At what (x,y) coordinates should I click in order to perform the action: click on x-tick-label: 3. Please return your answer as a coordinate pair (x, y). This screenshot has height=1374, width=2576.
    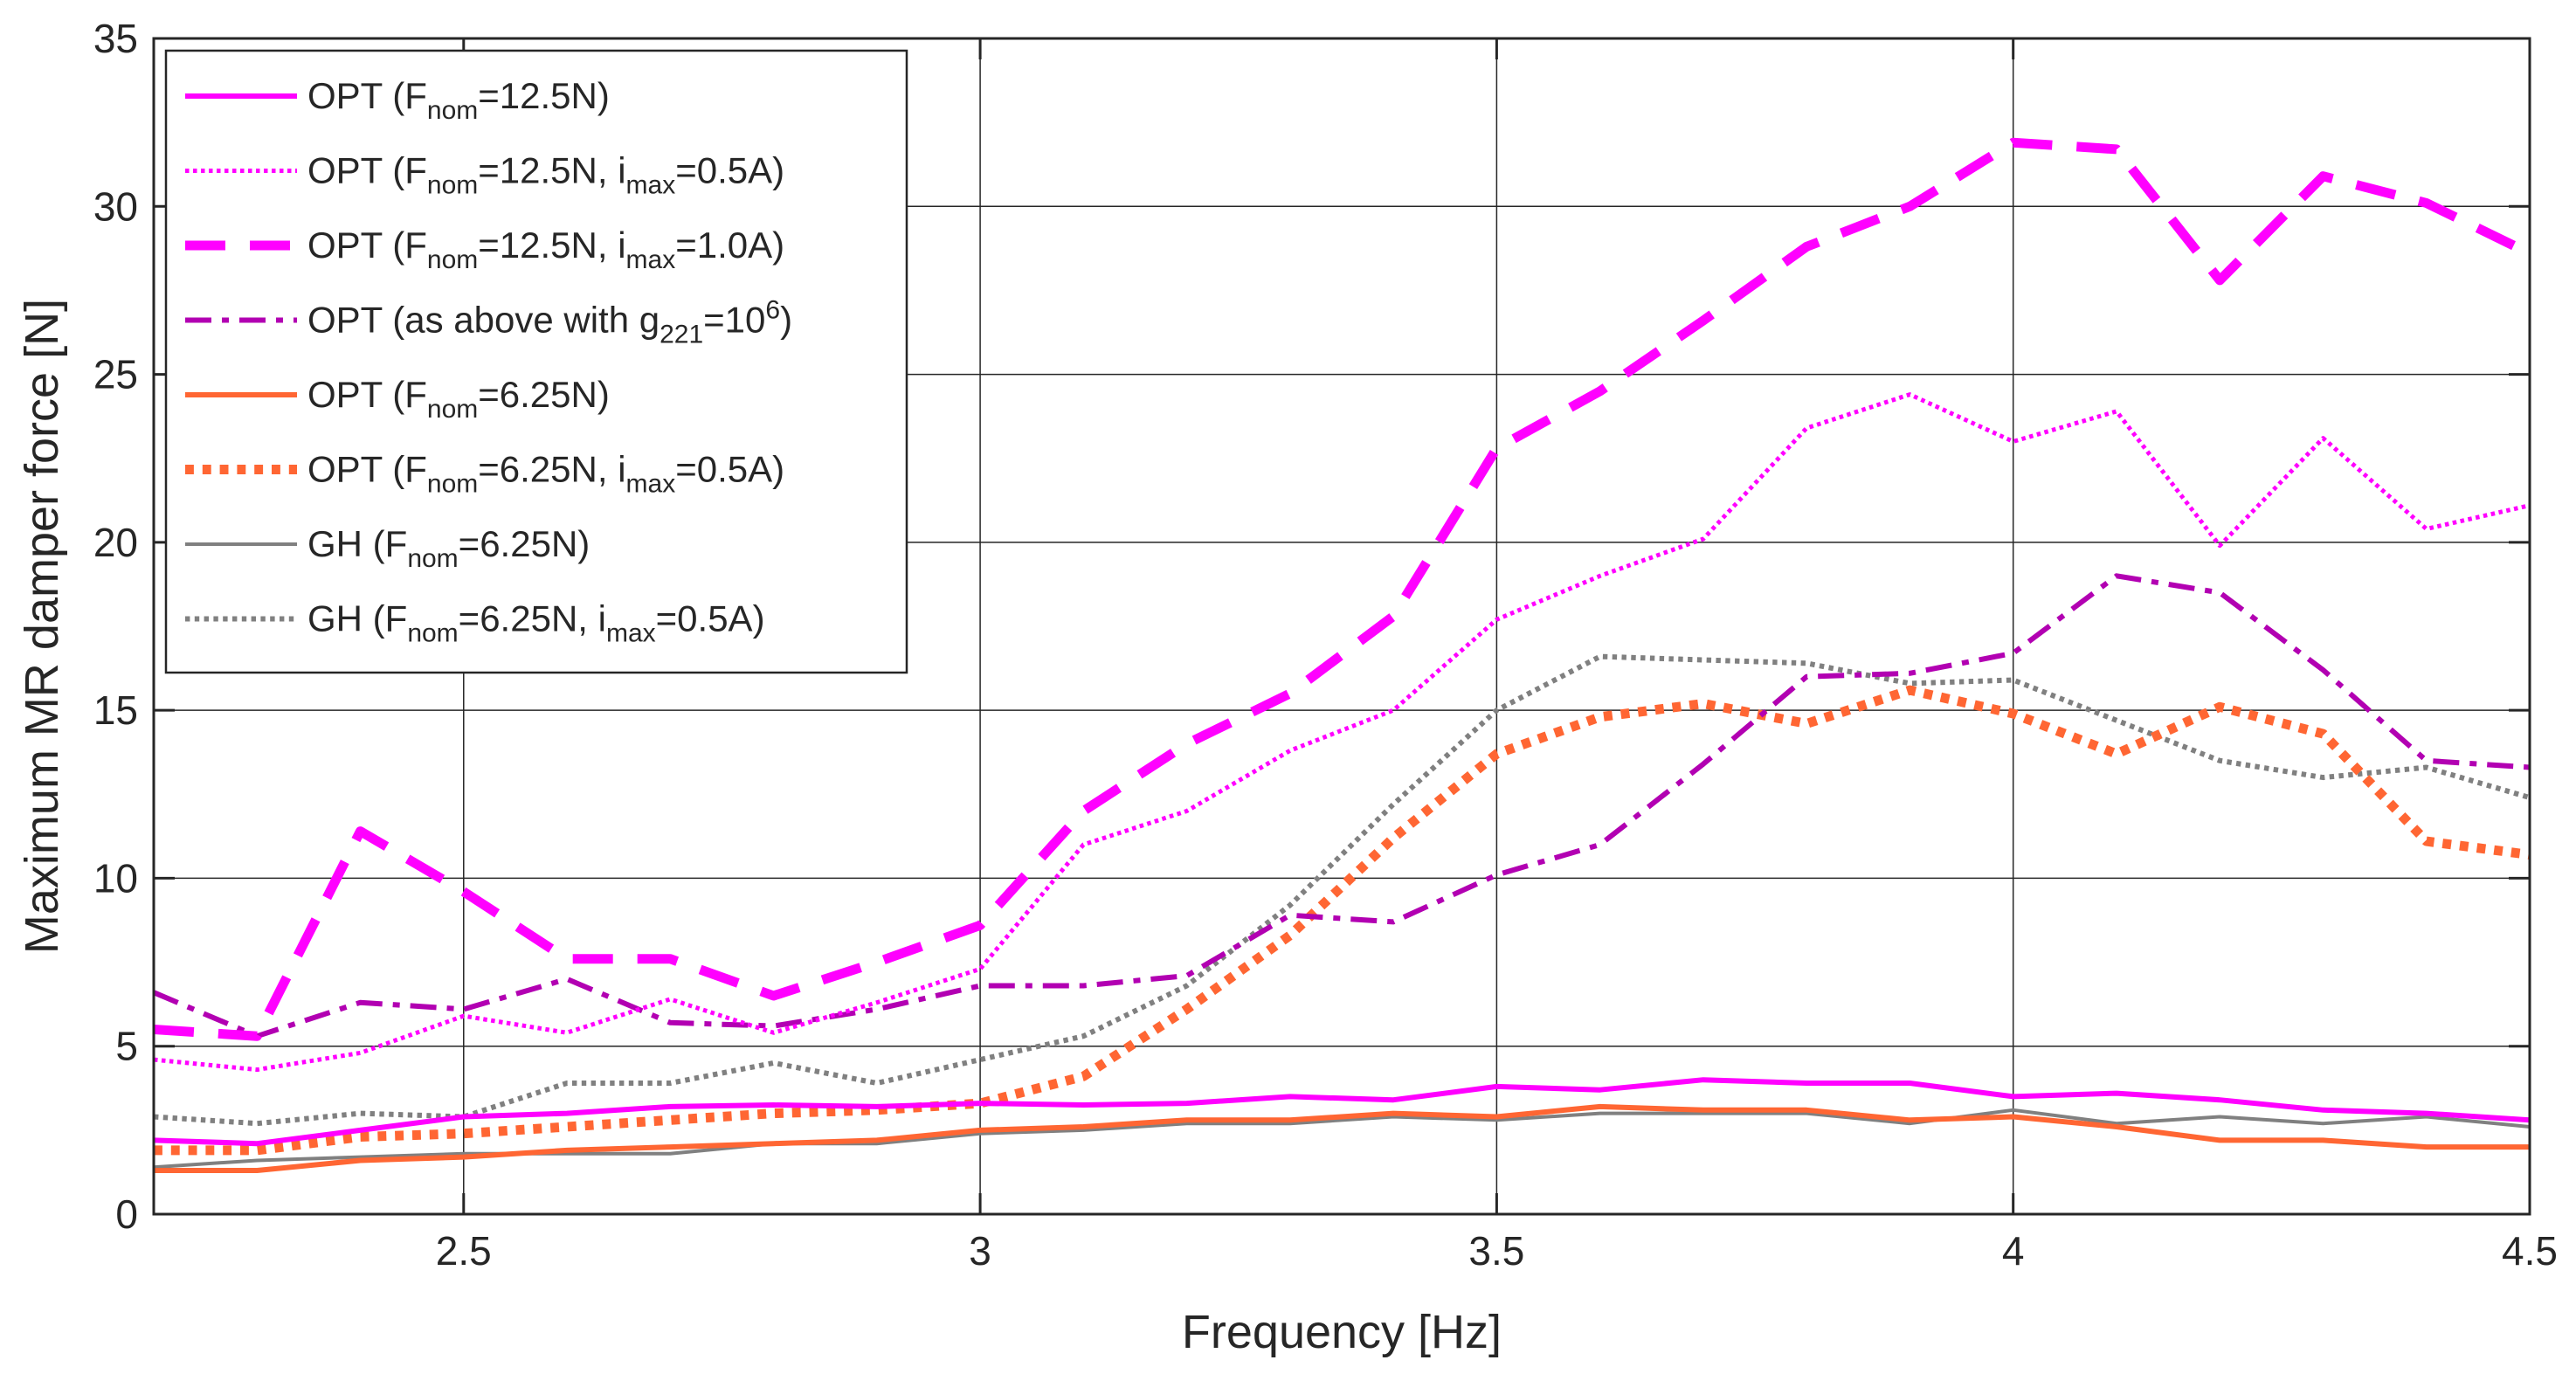
    Looking at the image, I should click on (980, 1251).